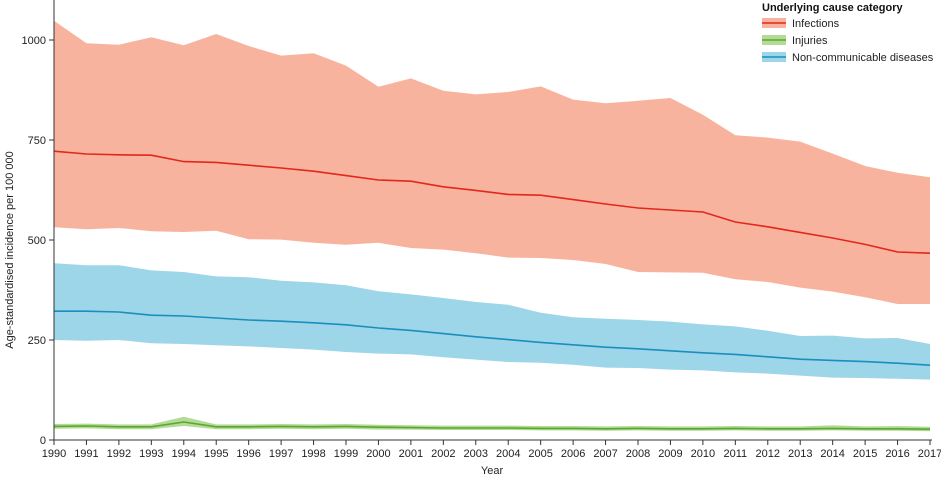 This screenshot has width=941, height=478. Describe the element at coordinates (492, 338) in the screenshot. I see `non-communicable-diseases-line` at that location.